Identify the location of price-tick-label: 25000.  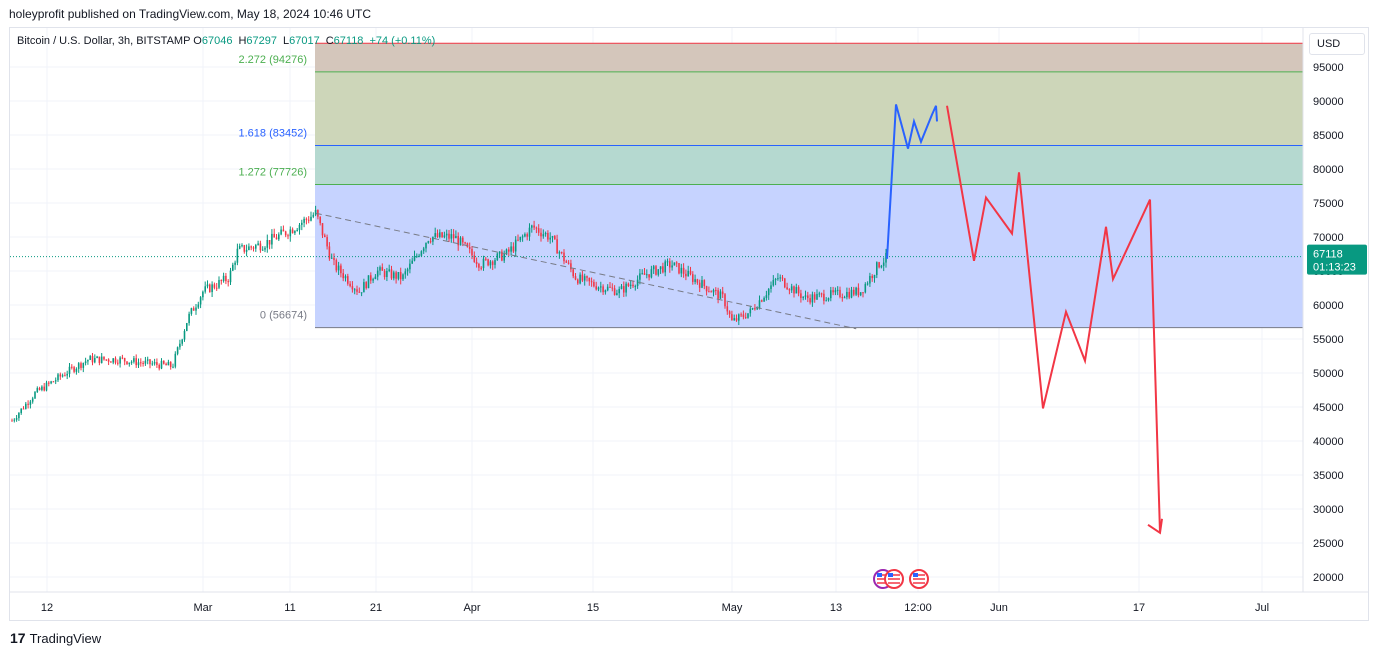
(1328, 544).